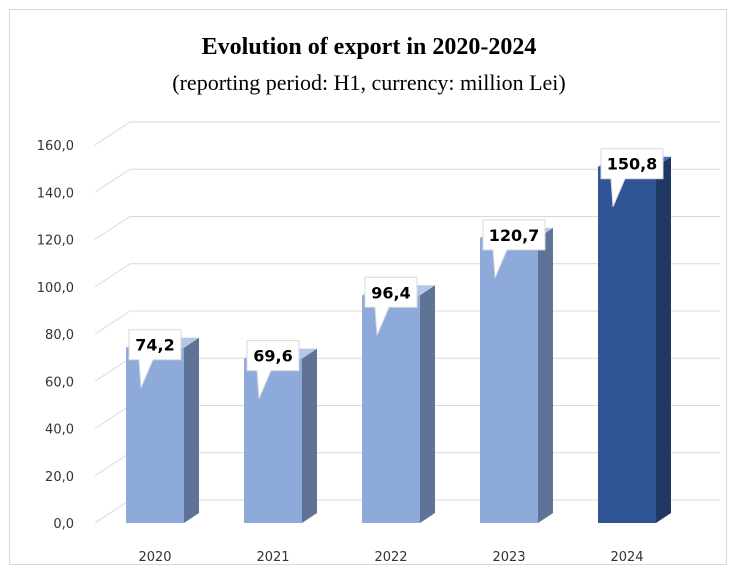  I want to click on x-tick-label: 2020, so click(154, 557).